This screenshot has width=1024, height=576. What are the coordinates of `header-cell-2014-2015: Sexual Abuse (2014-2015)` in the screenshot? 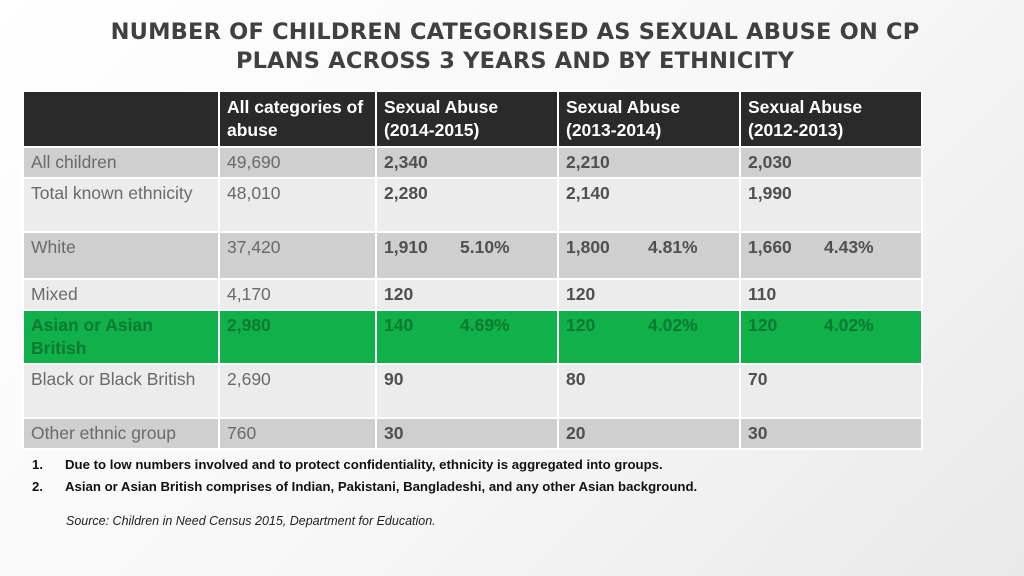 It's located at (467, 119).